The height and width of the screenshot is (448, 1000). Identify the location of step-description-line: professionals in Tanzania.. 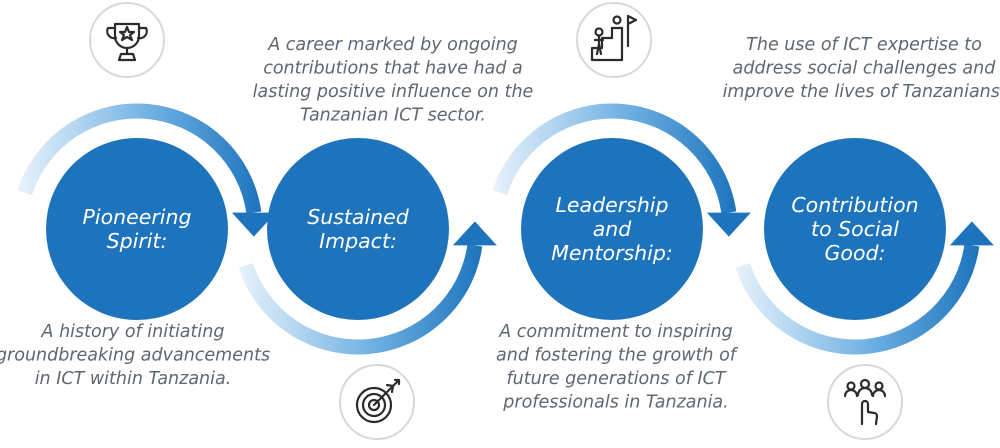
(615, 403).